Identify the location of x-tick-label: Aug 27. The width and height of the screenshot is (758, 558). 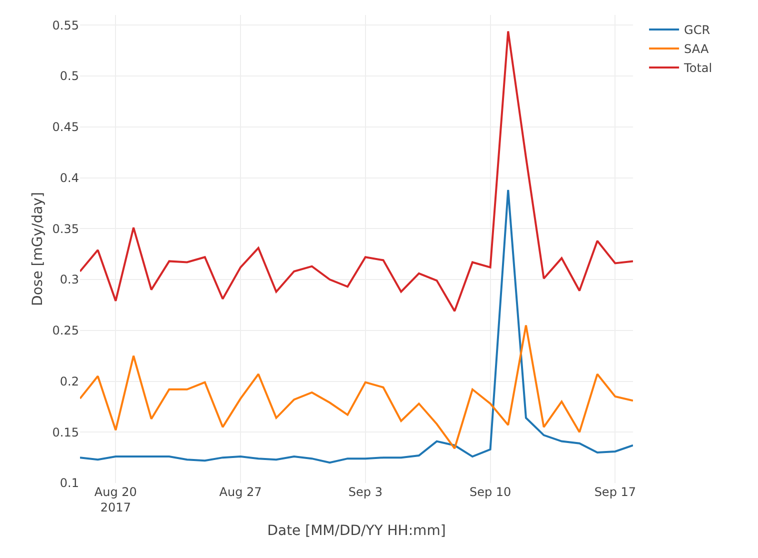
(240, 492).